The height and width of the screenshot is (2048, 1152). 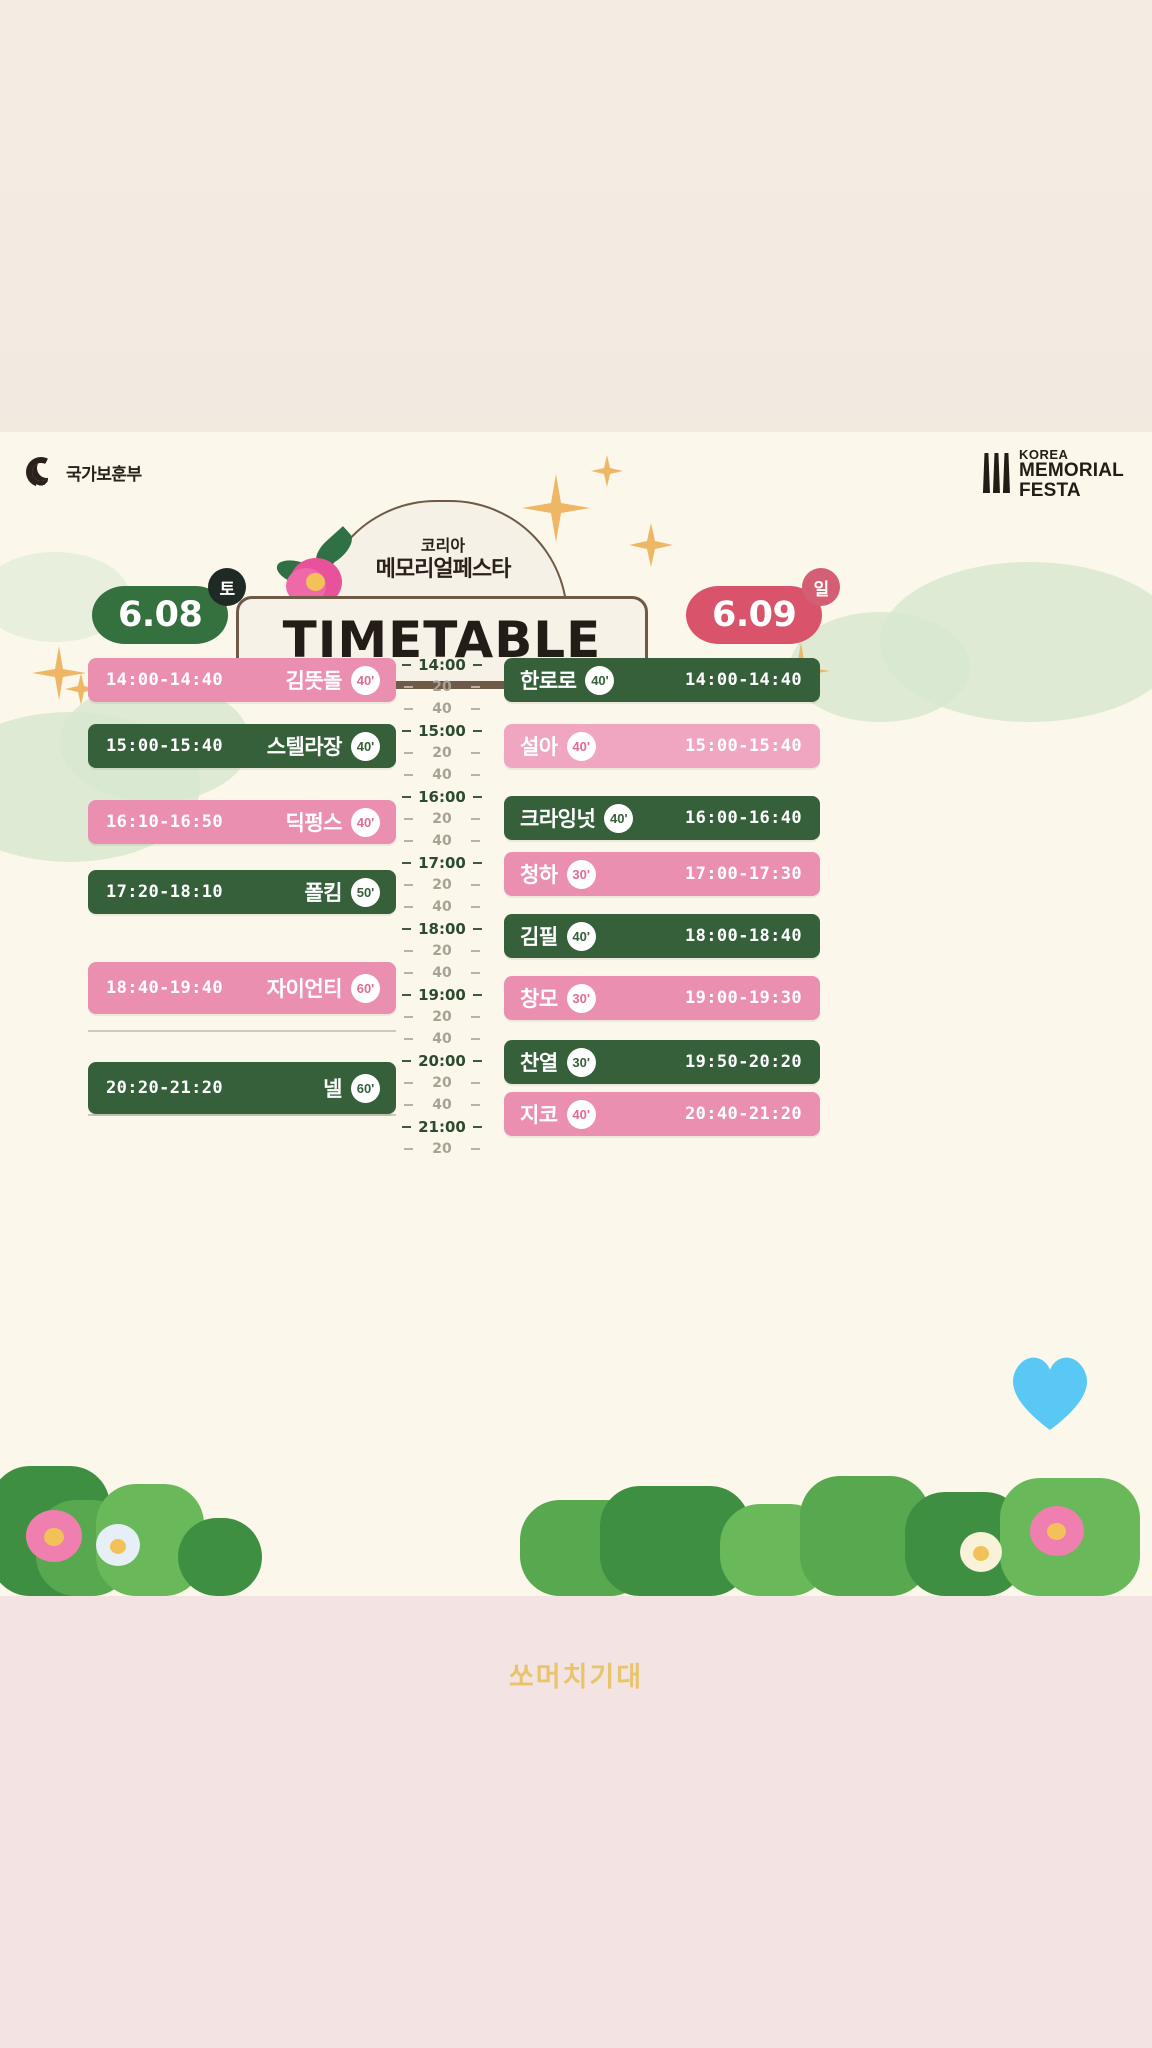 I want to click on row-artist: 한로로, so click(x=548, y=681).